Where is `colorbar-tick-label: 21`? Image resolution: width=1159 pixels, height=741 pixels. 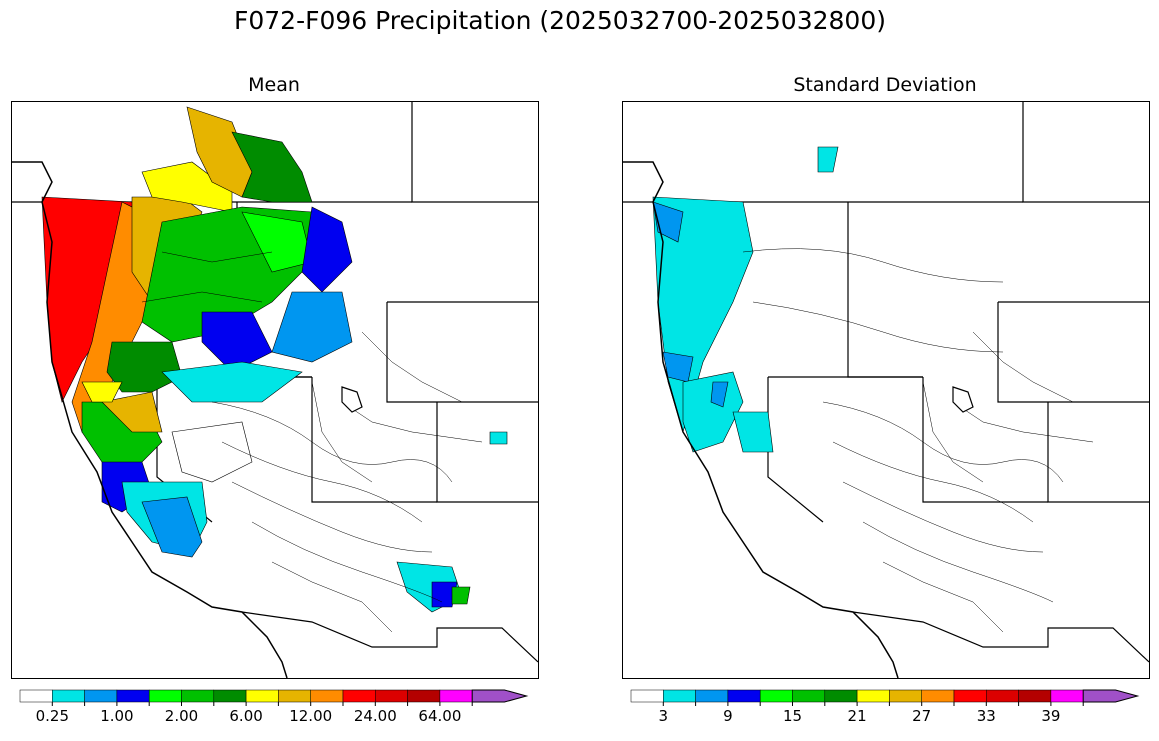
colorbar-tick-label: 21 is located at coordinates (857, 716).